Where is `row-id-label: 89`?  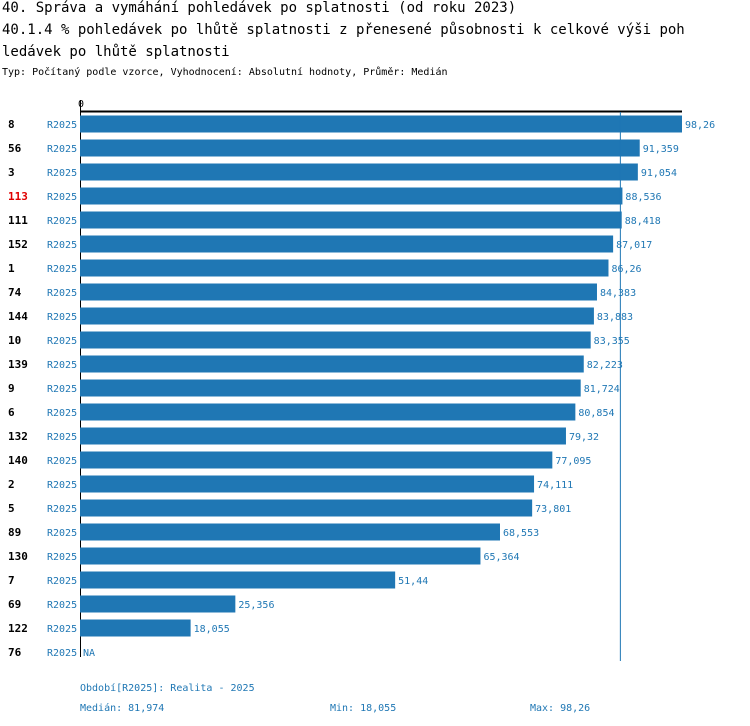 row-id-label: 89 is located at coordinates (14, 532).